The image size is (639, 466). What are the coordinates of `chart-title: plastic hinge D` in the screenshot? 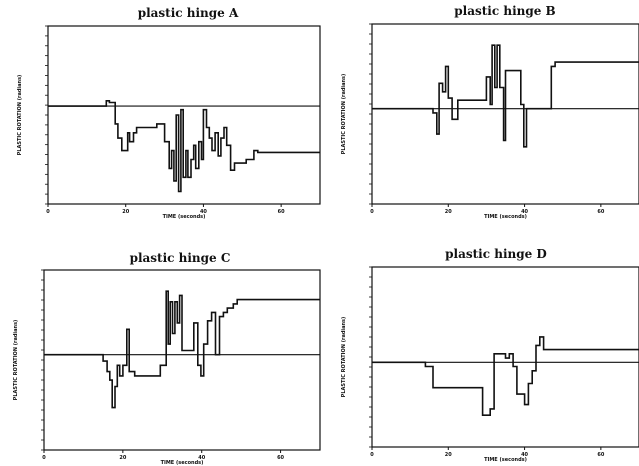 It's located at (496, 254).